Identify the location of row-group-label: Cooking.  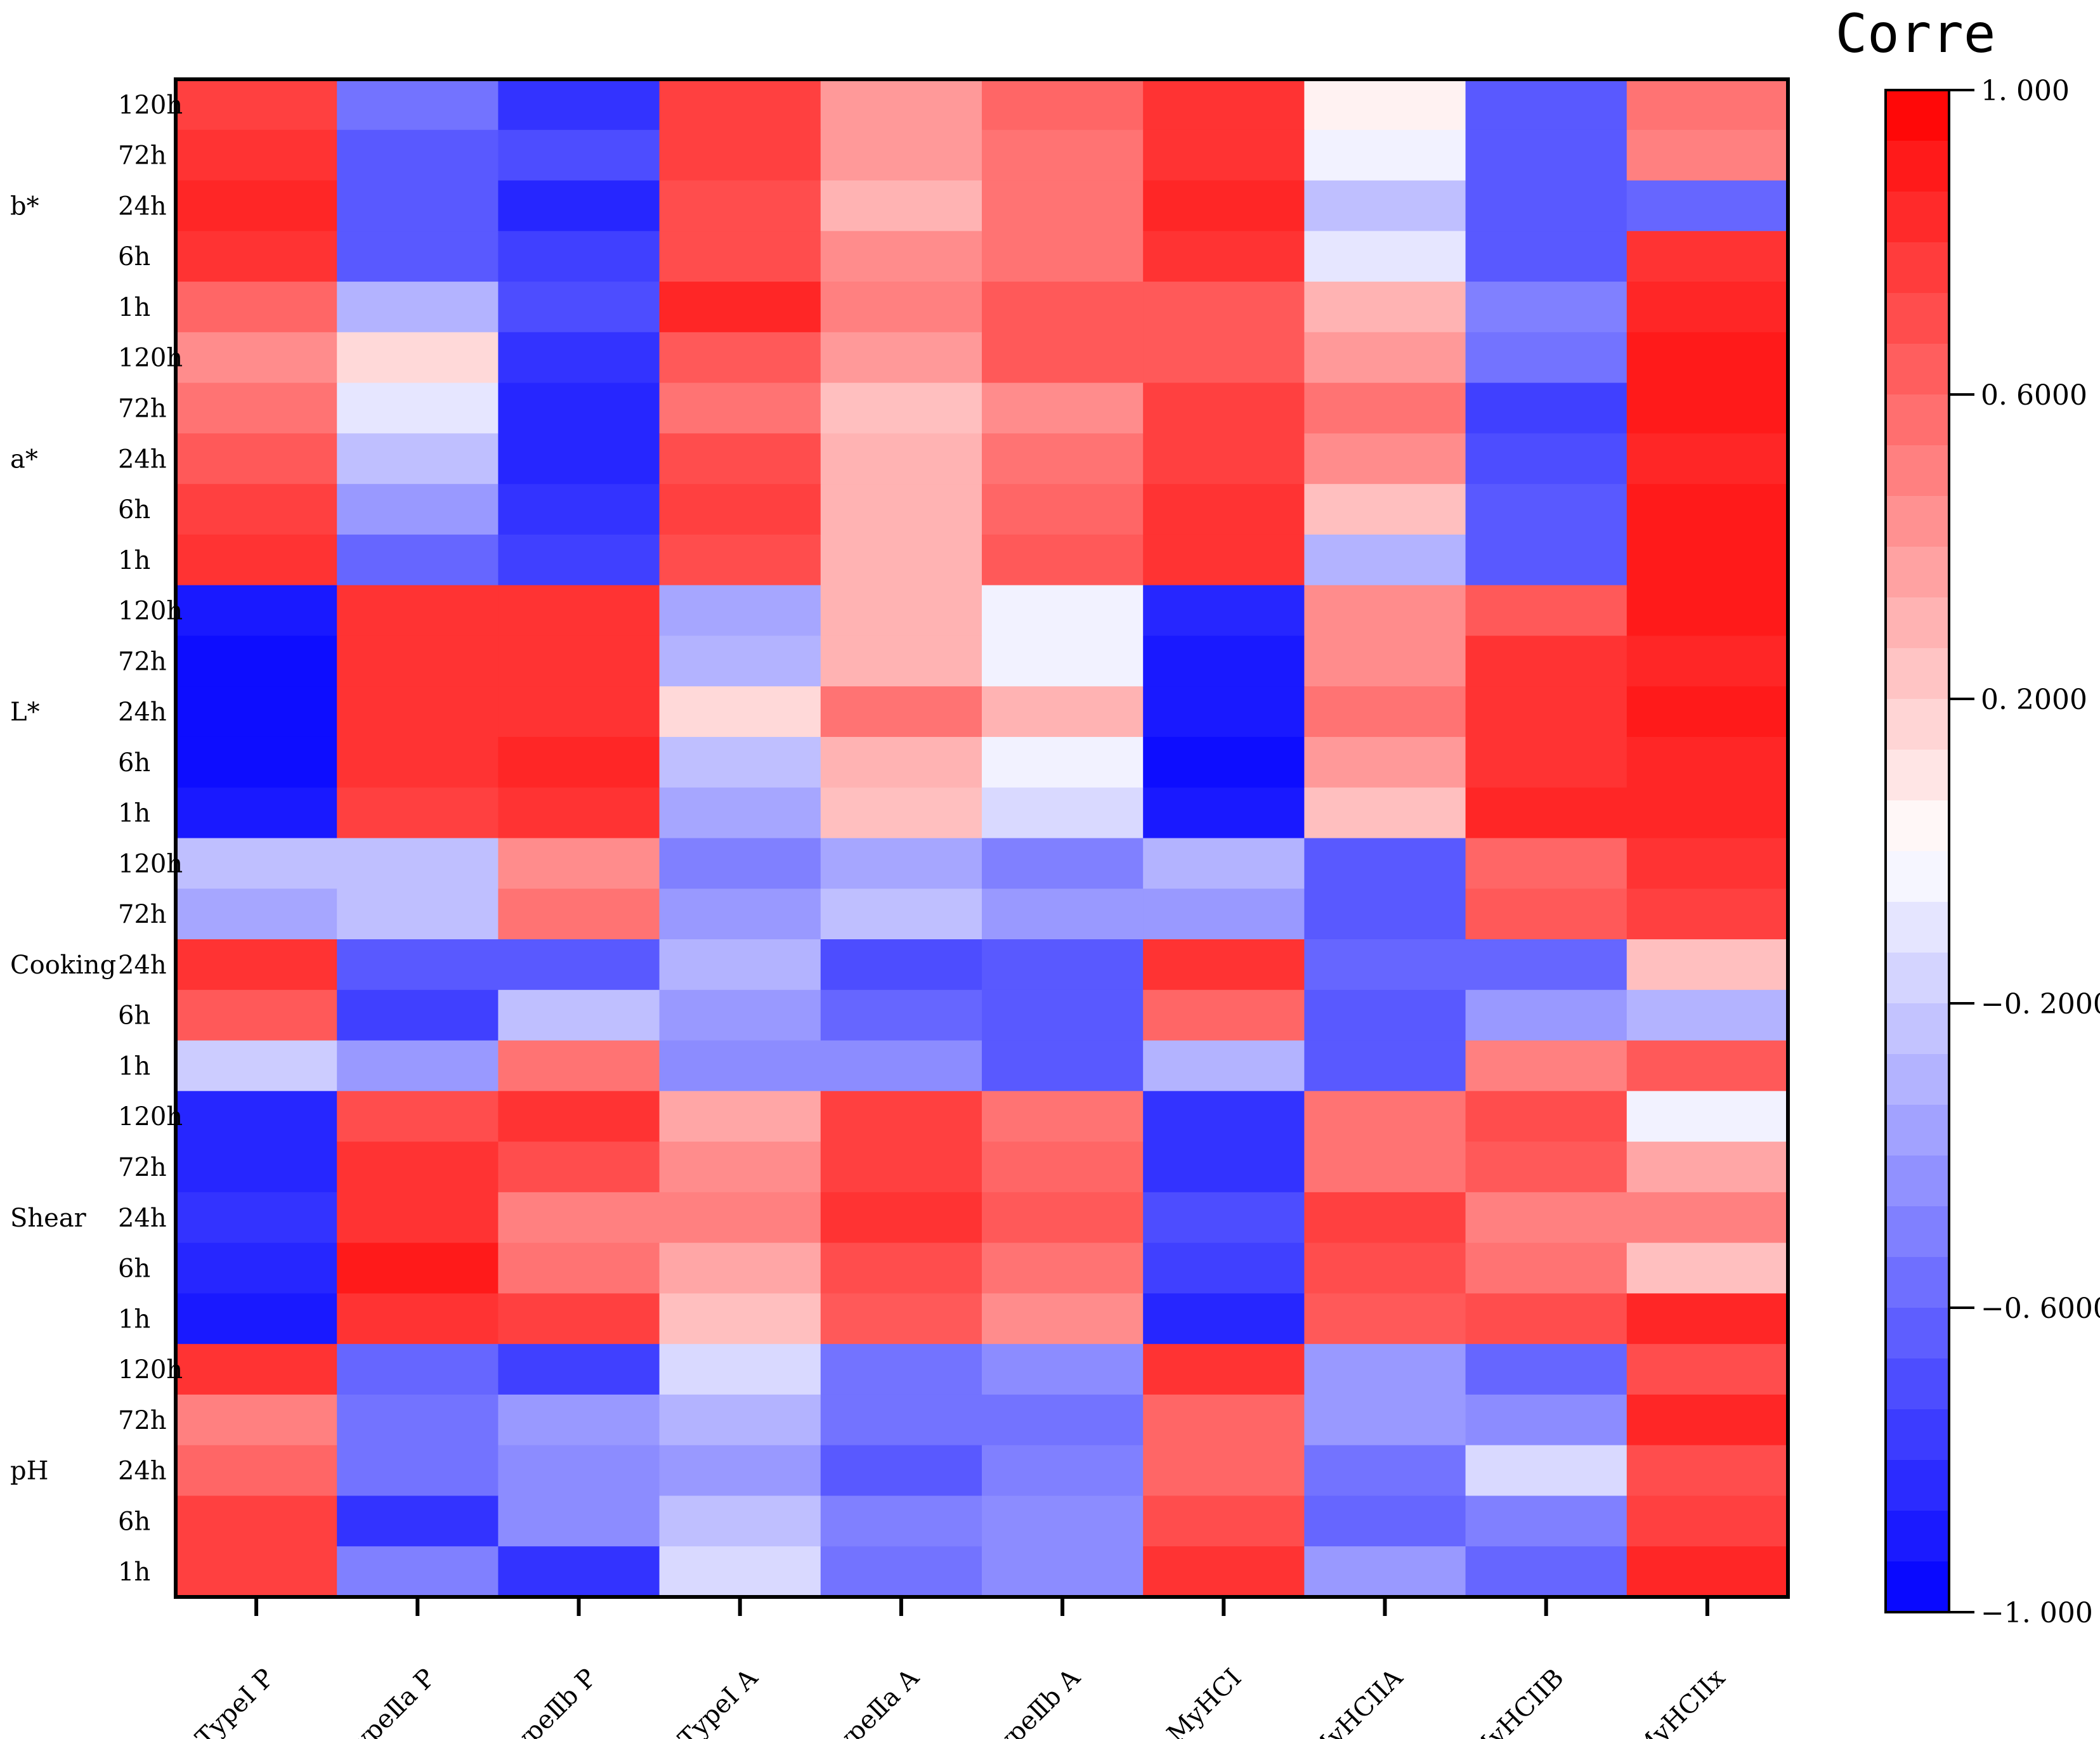
(63, 965).